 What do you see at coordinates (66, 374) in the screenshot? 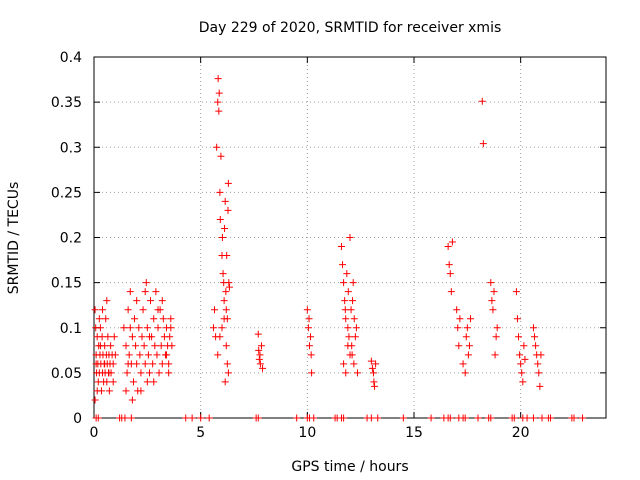
I see `y-tick-label: 0.05` at bounding box center [66, 374].